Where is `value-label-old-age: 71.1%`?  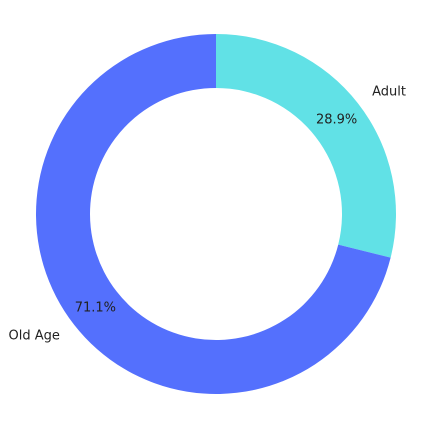 value-label-old-age: 71.1% is located at coordinates (95, 308).